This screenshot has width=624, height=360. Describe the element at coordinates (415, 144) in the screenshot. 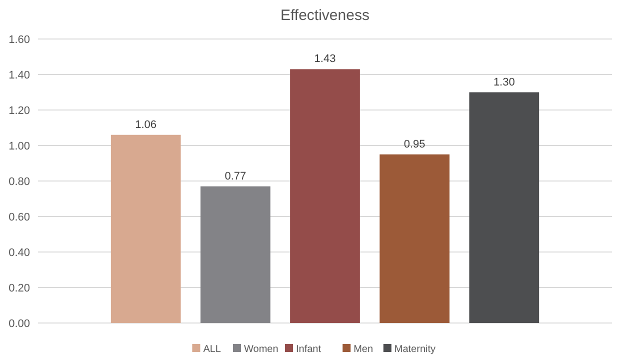

I see `data-label: 0.95` at that location.